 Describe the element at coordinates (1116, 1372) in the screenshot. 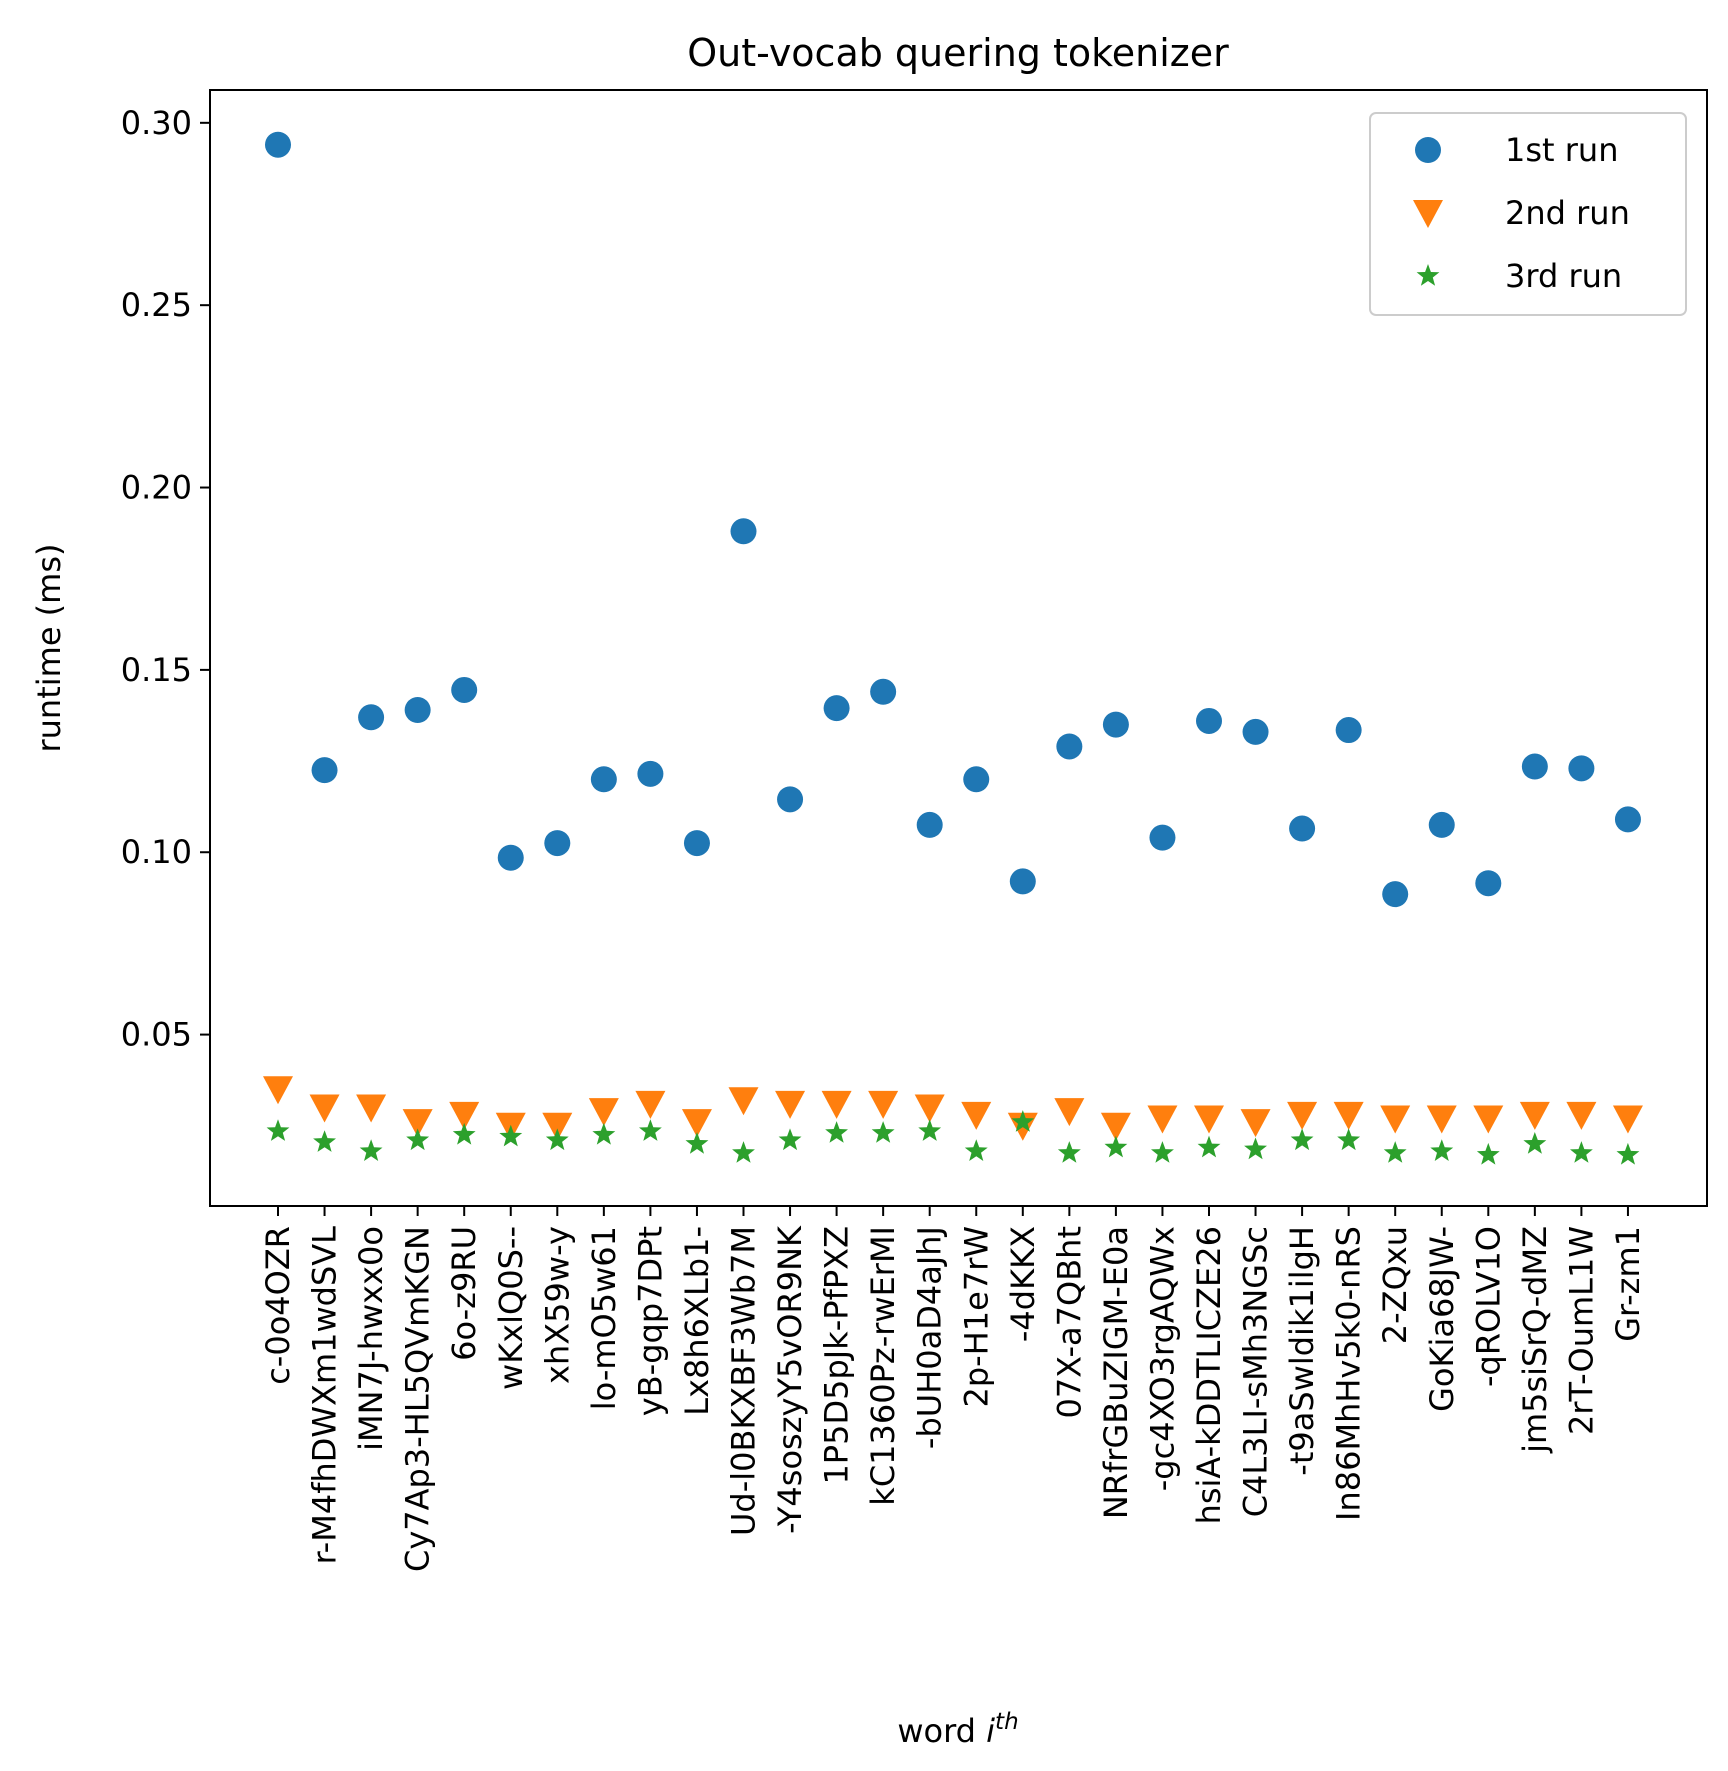

I see `x-tick-label: NRfrGBuZIGM-E0a` at that location.